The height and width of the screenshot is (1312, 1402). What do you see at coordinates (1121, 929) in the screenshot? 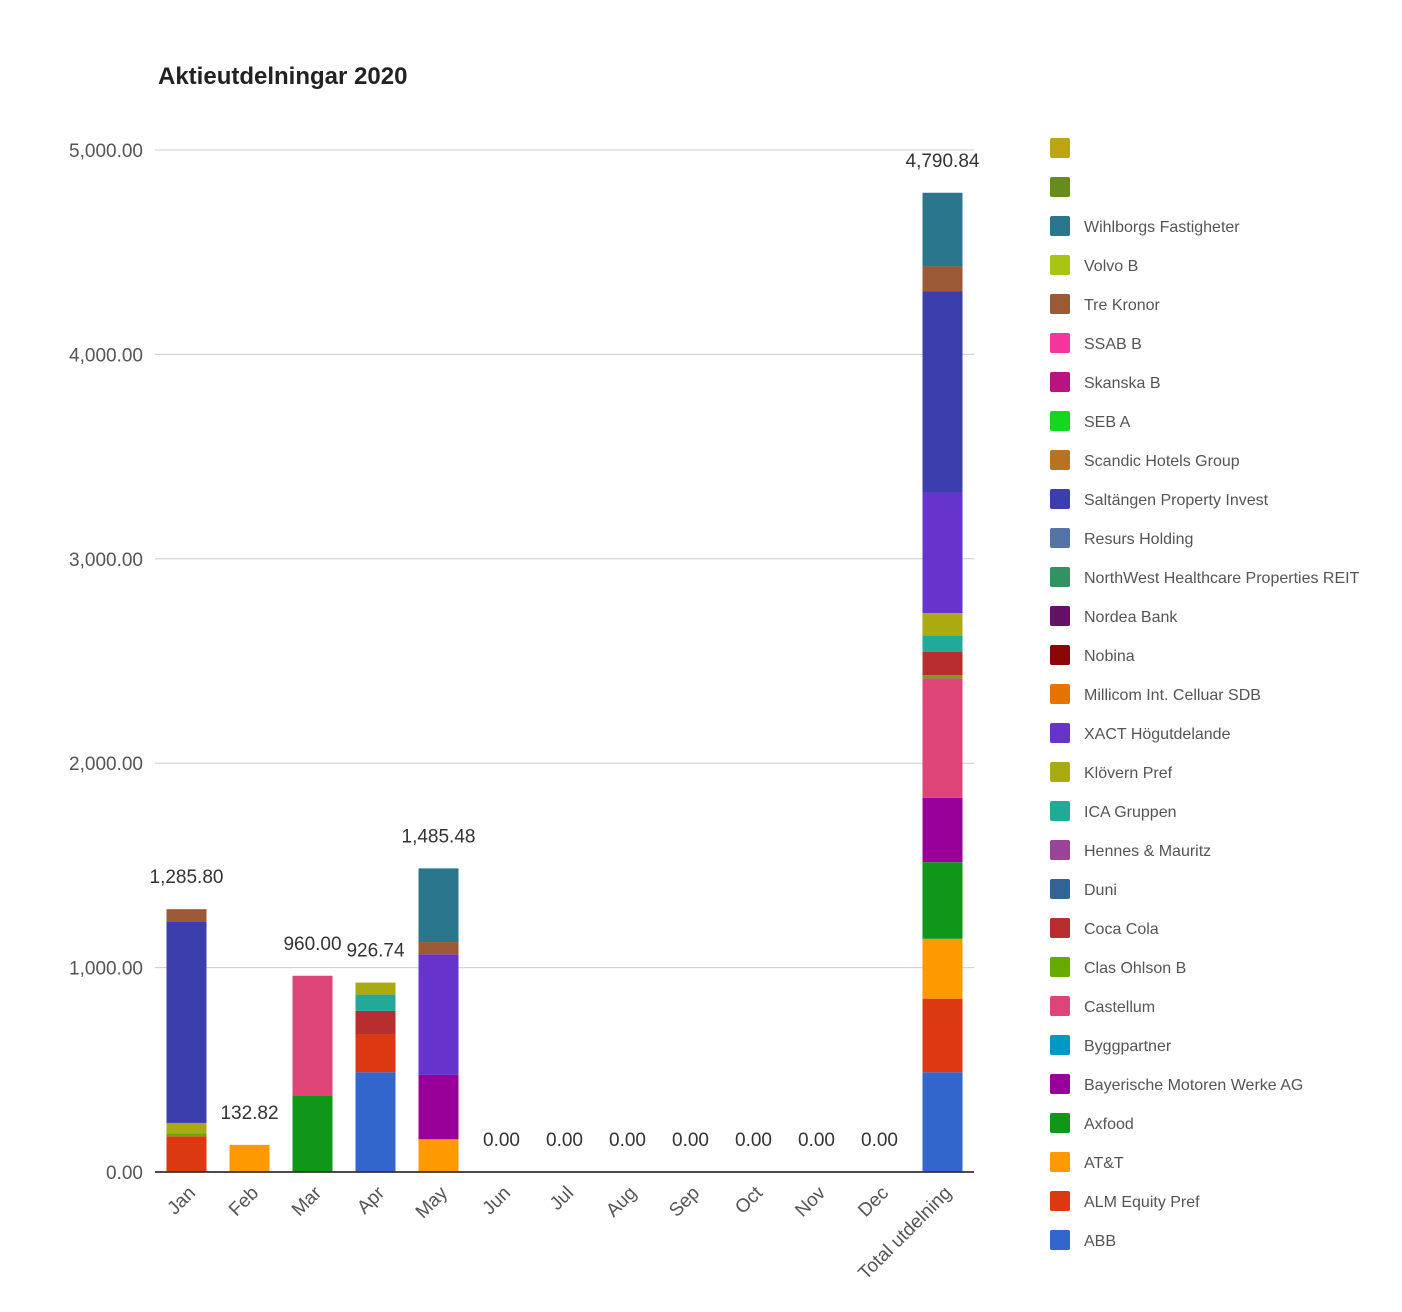
I see `legend-label: Coca Cola` at bounding box center [1121, 929].